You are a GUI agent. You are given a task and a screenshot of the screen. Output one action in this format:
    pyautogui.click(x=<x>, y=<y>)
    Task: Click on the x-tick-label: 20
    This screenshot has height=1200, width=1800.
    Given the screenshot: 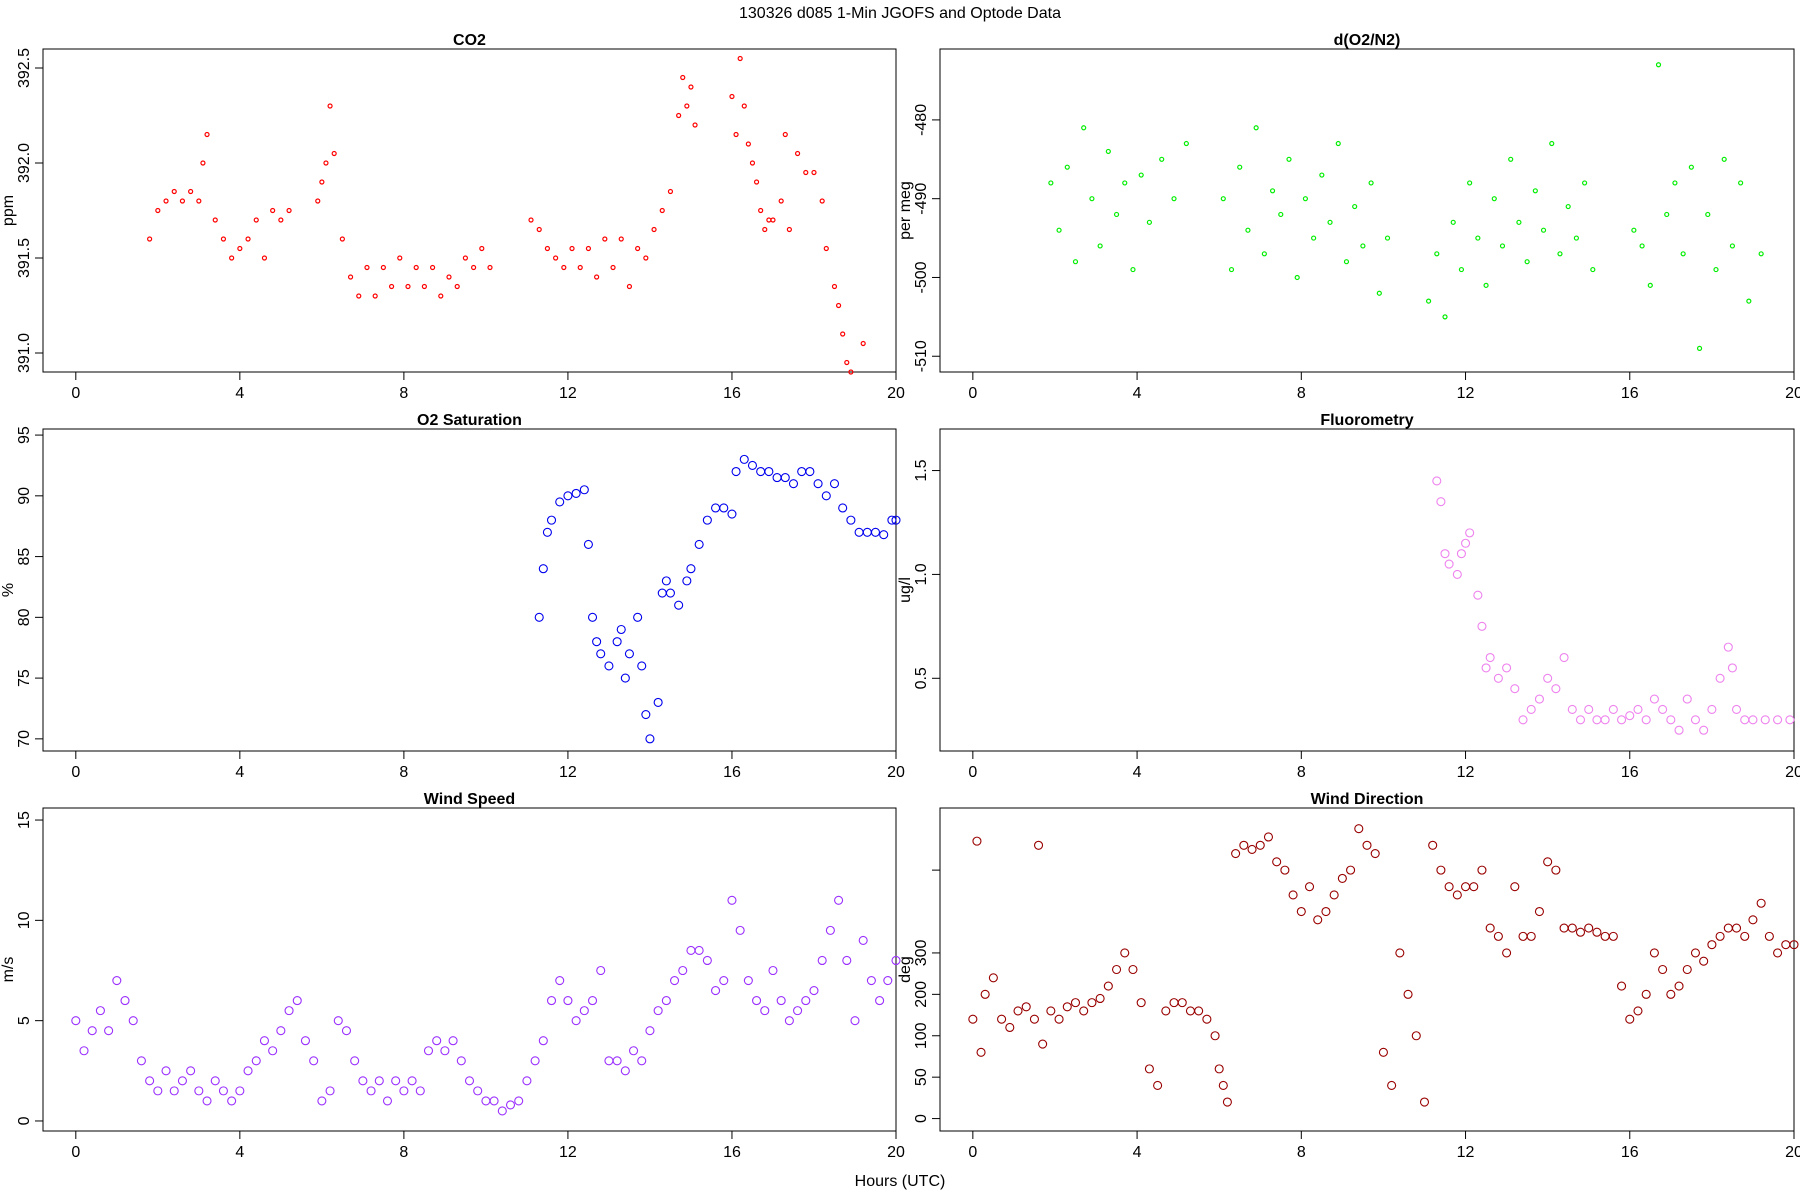 What is the action you would take?
    pyautogui.click(x=1792, y=393)
    